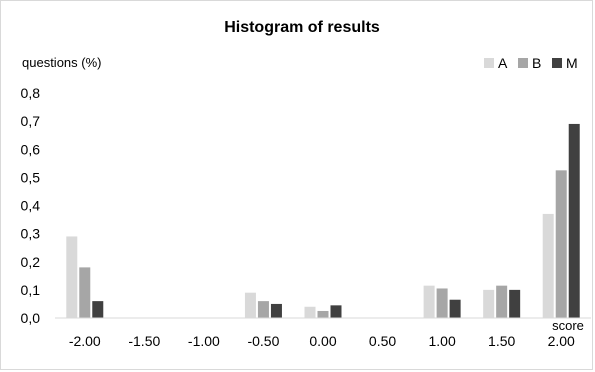 Image resolution: width=595 pixels, height=372 pixels. What do you see at coordinates (568, 325) in the screenshot?
I see `x-axis-label: score` at bounding box center [568, 325].